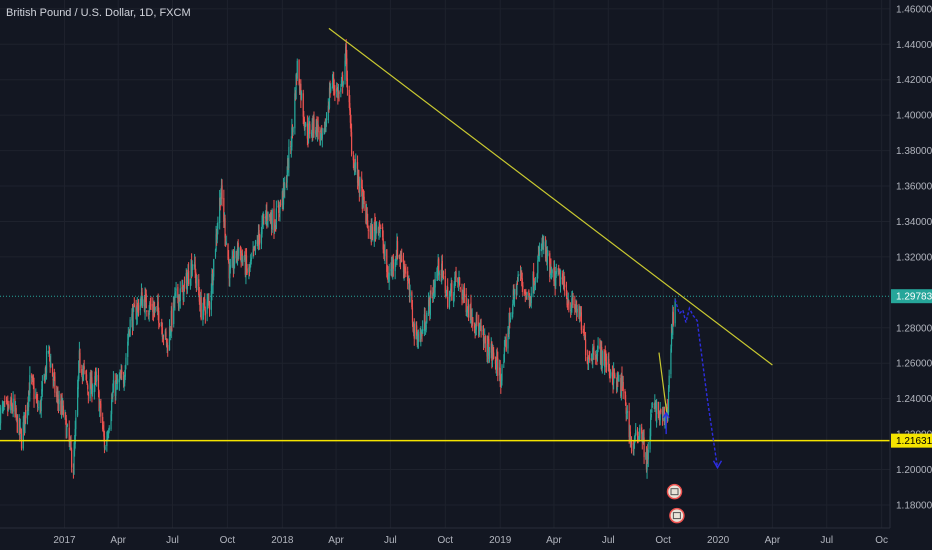  Describe the element at coordinates (64, 540) in the screenshot. I see `time-tick-label: 2017` at that location.